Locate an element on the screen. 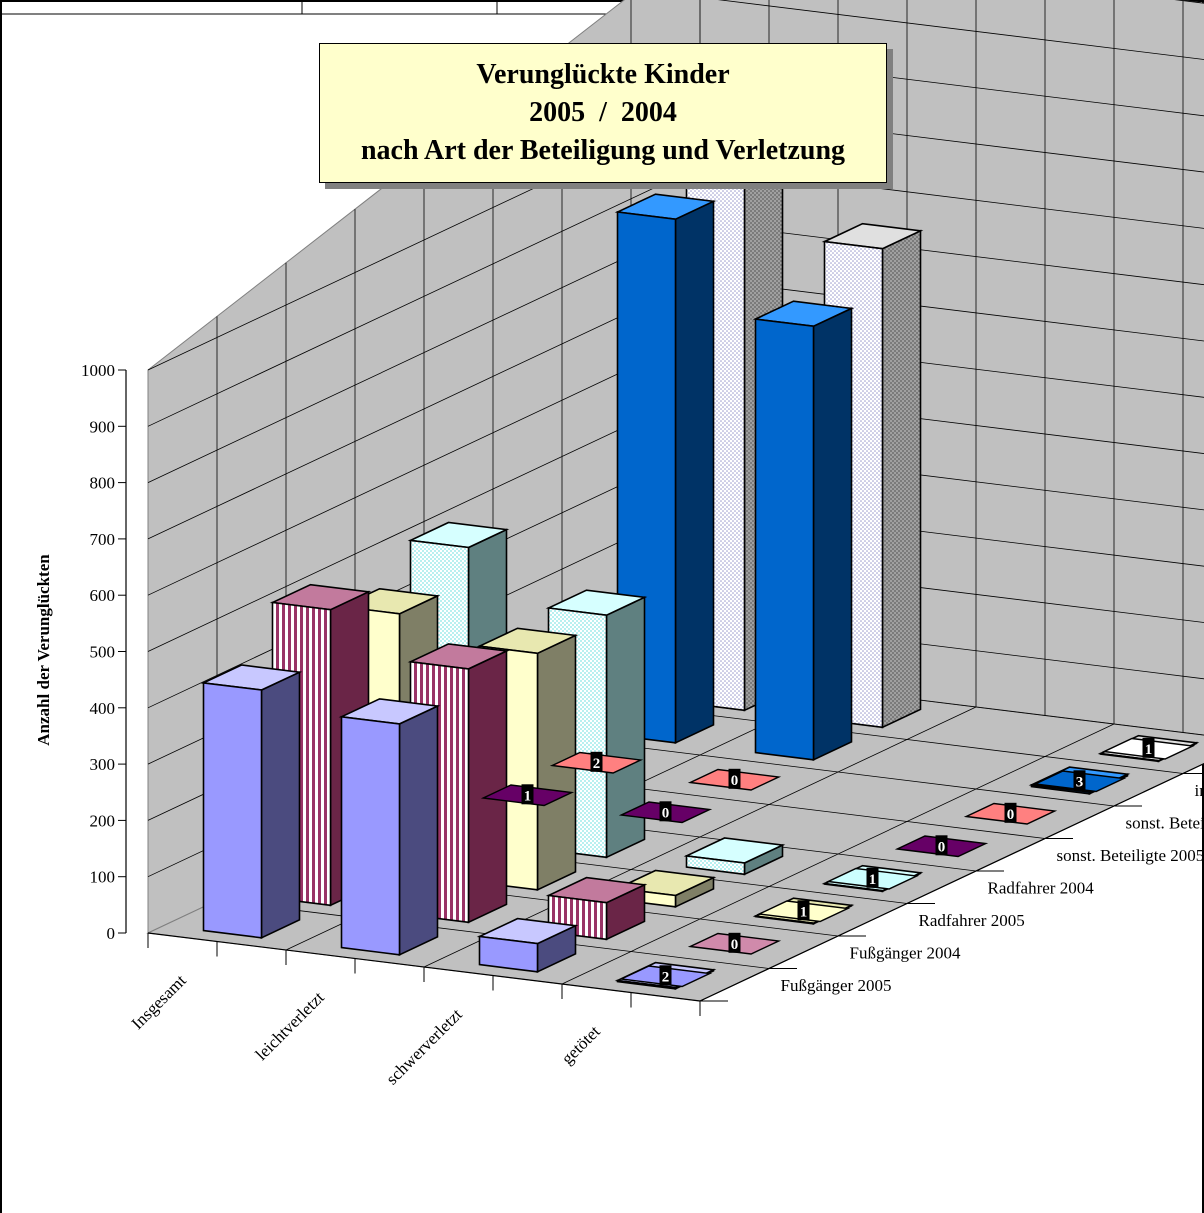 This screenshot has width=1204, height=1213. x-category-label: leichtverletzt is located at coordinates (290, 1026).